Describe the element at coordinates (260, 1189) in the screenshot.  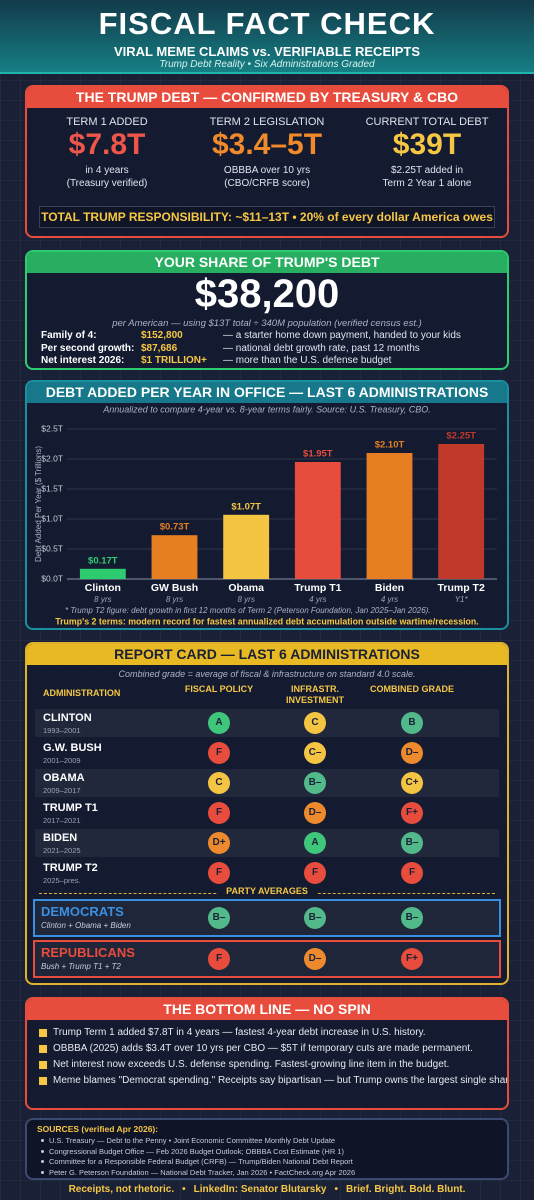
I see `footer-item: LinkedIn: Senator Blutarsky` at that location.